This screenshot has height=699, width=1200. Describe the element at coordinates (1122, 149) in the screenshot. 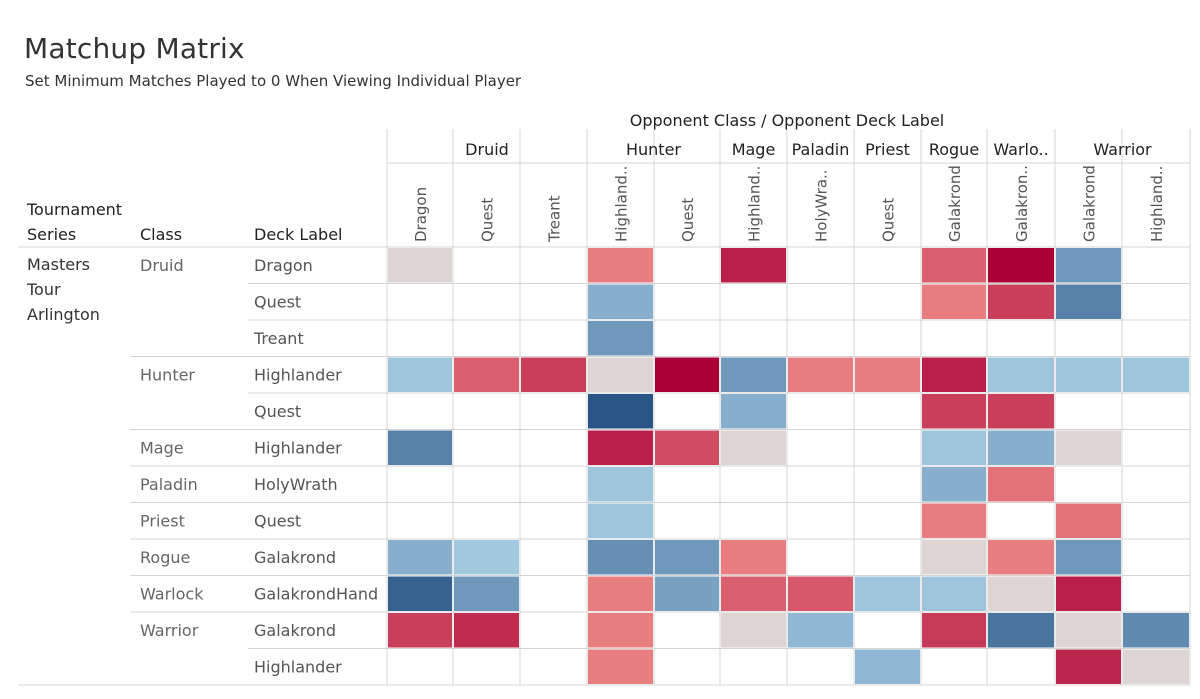

I see `column-class-label: Warrior` at that location.